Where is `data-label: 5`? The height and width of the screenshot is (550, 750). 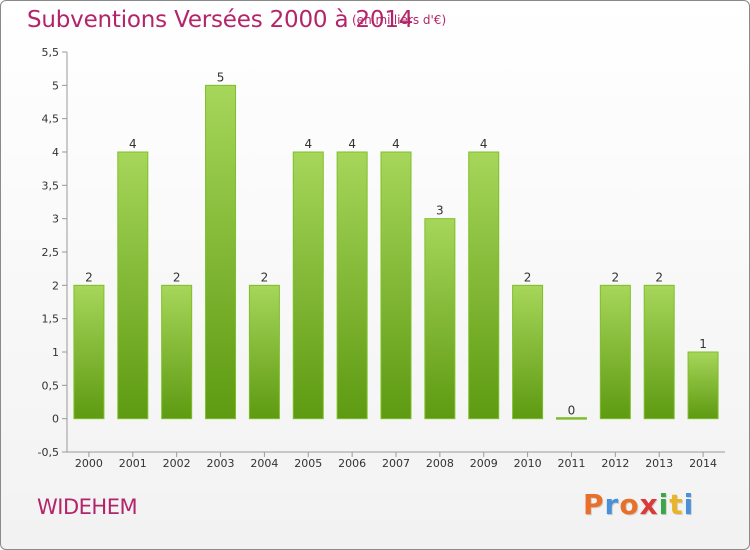
data-label: 5 is located at coordinates (221, 77).